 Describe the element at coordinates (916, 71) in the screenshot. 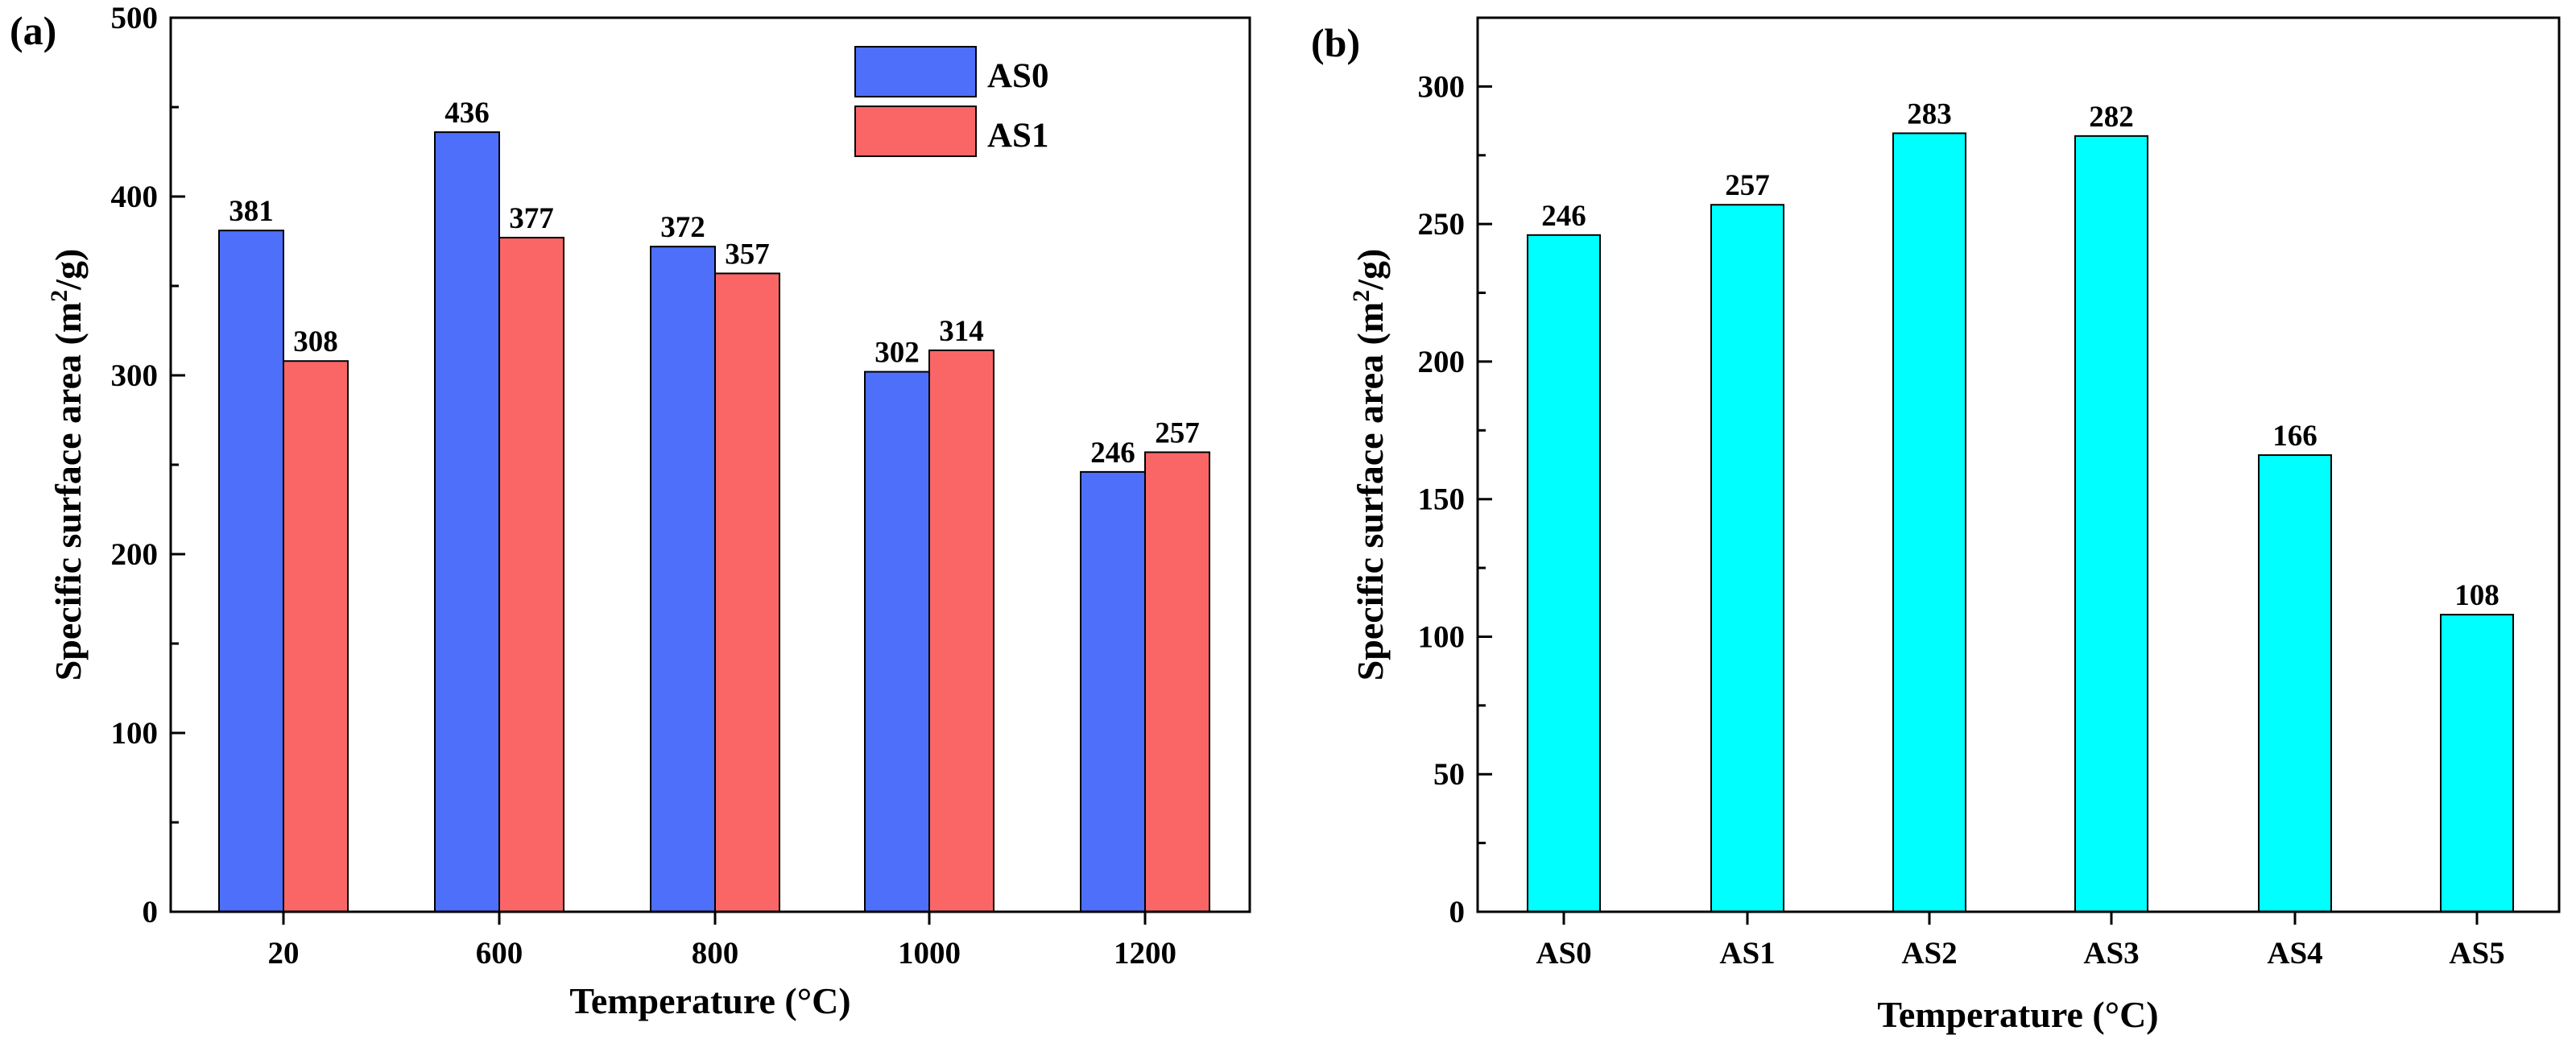

I see `legend-swatch-as0` at that location.